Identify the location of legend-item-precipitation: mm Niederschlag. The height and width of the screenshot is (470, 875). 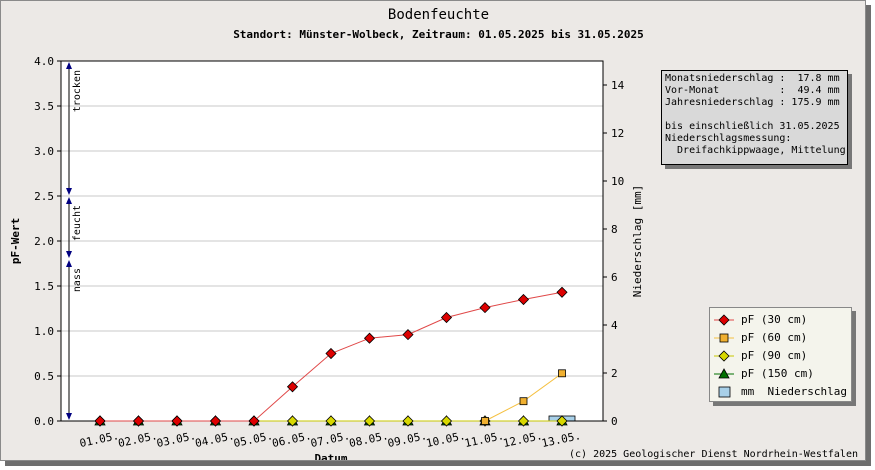
(780, 392).